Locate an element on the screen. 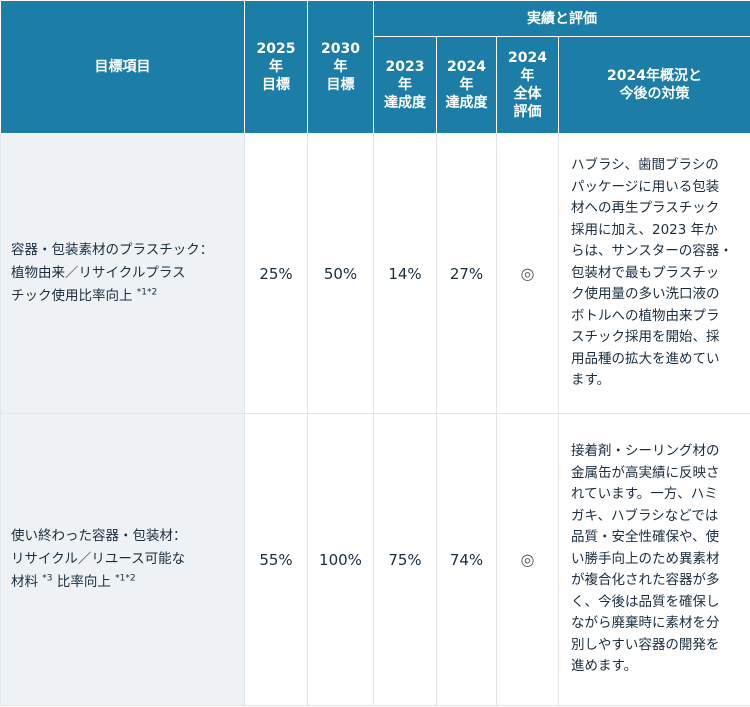 This screenshot has width=750, height=707. target-2025-cell: 25% is located at coordinates (276, 273).